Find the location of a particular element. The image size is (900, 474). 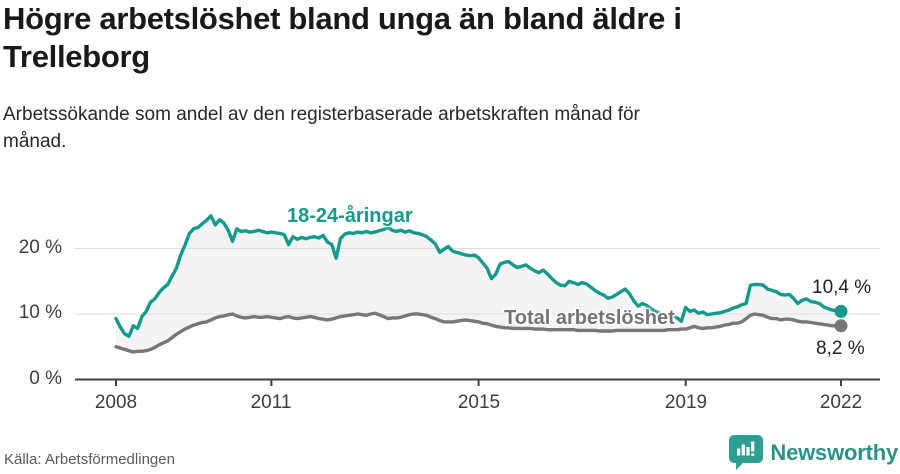

series-line-total is located at coordinates (478, 332).